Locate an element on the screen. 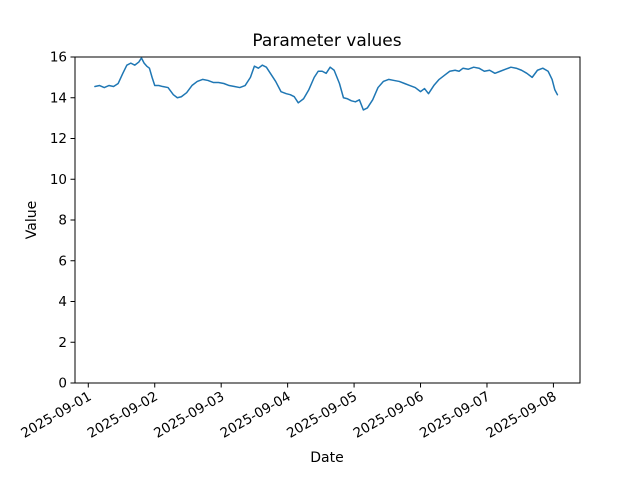 The height and width of the screenshot is (480, 640). x-tick-label: 2025-09-05 is located at coordinates (322, 415).